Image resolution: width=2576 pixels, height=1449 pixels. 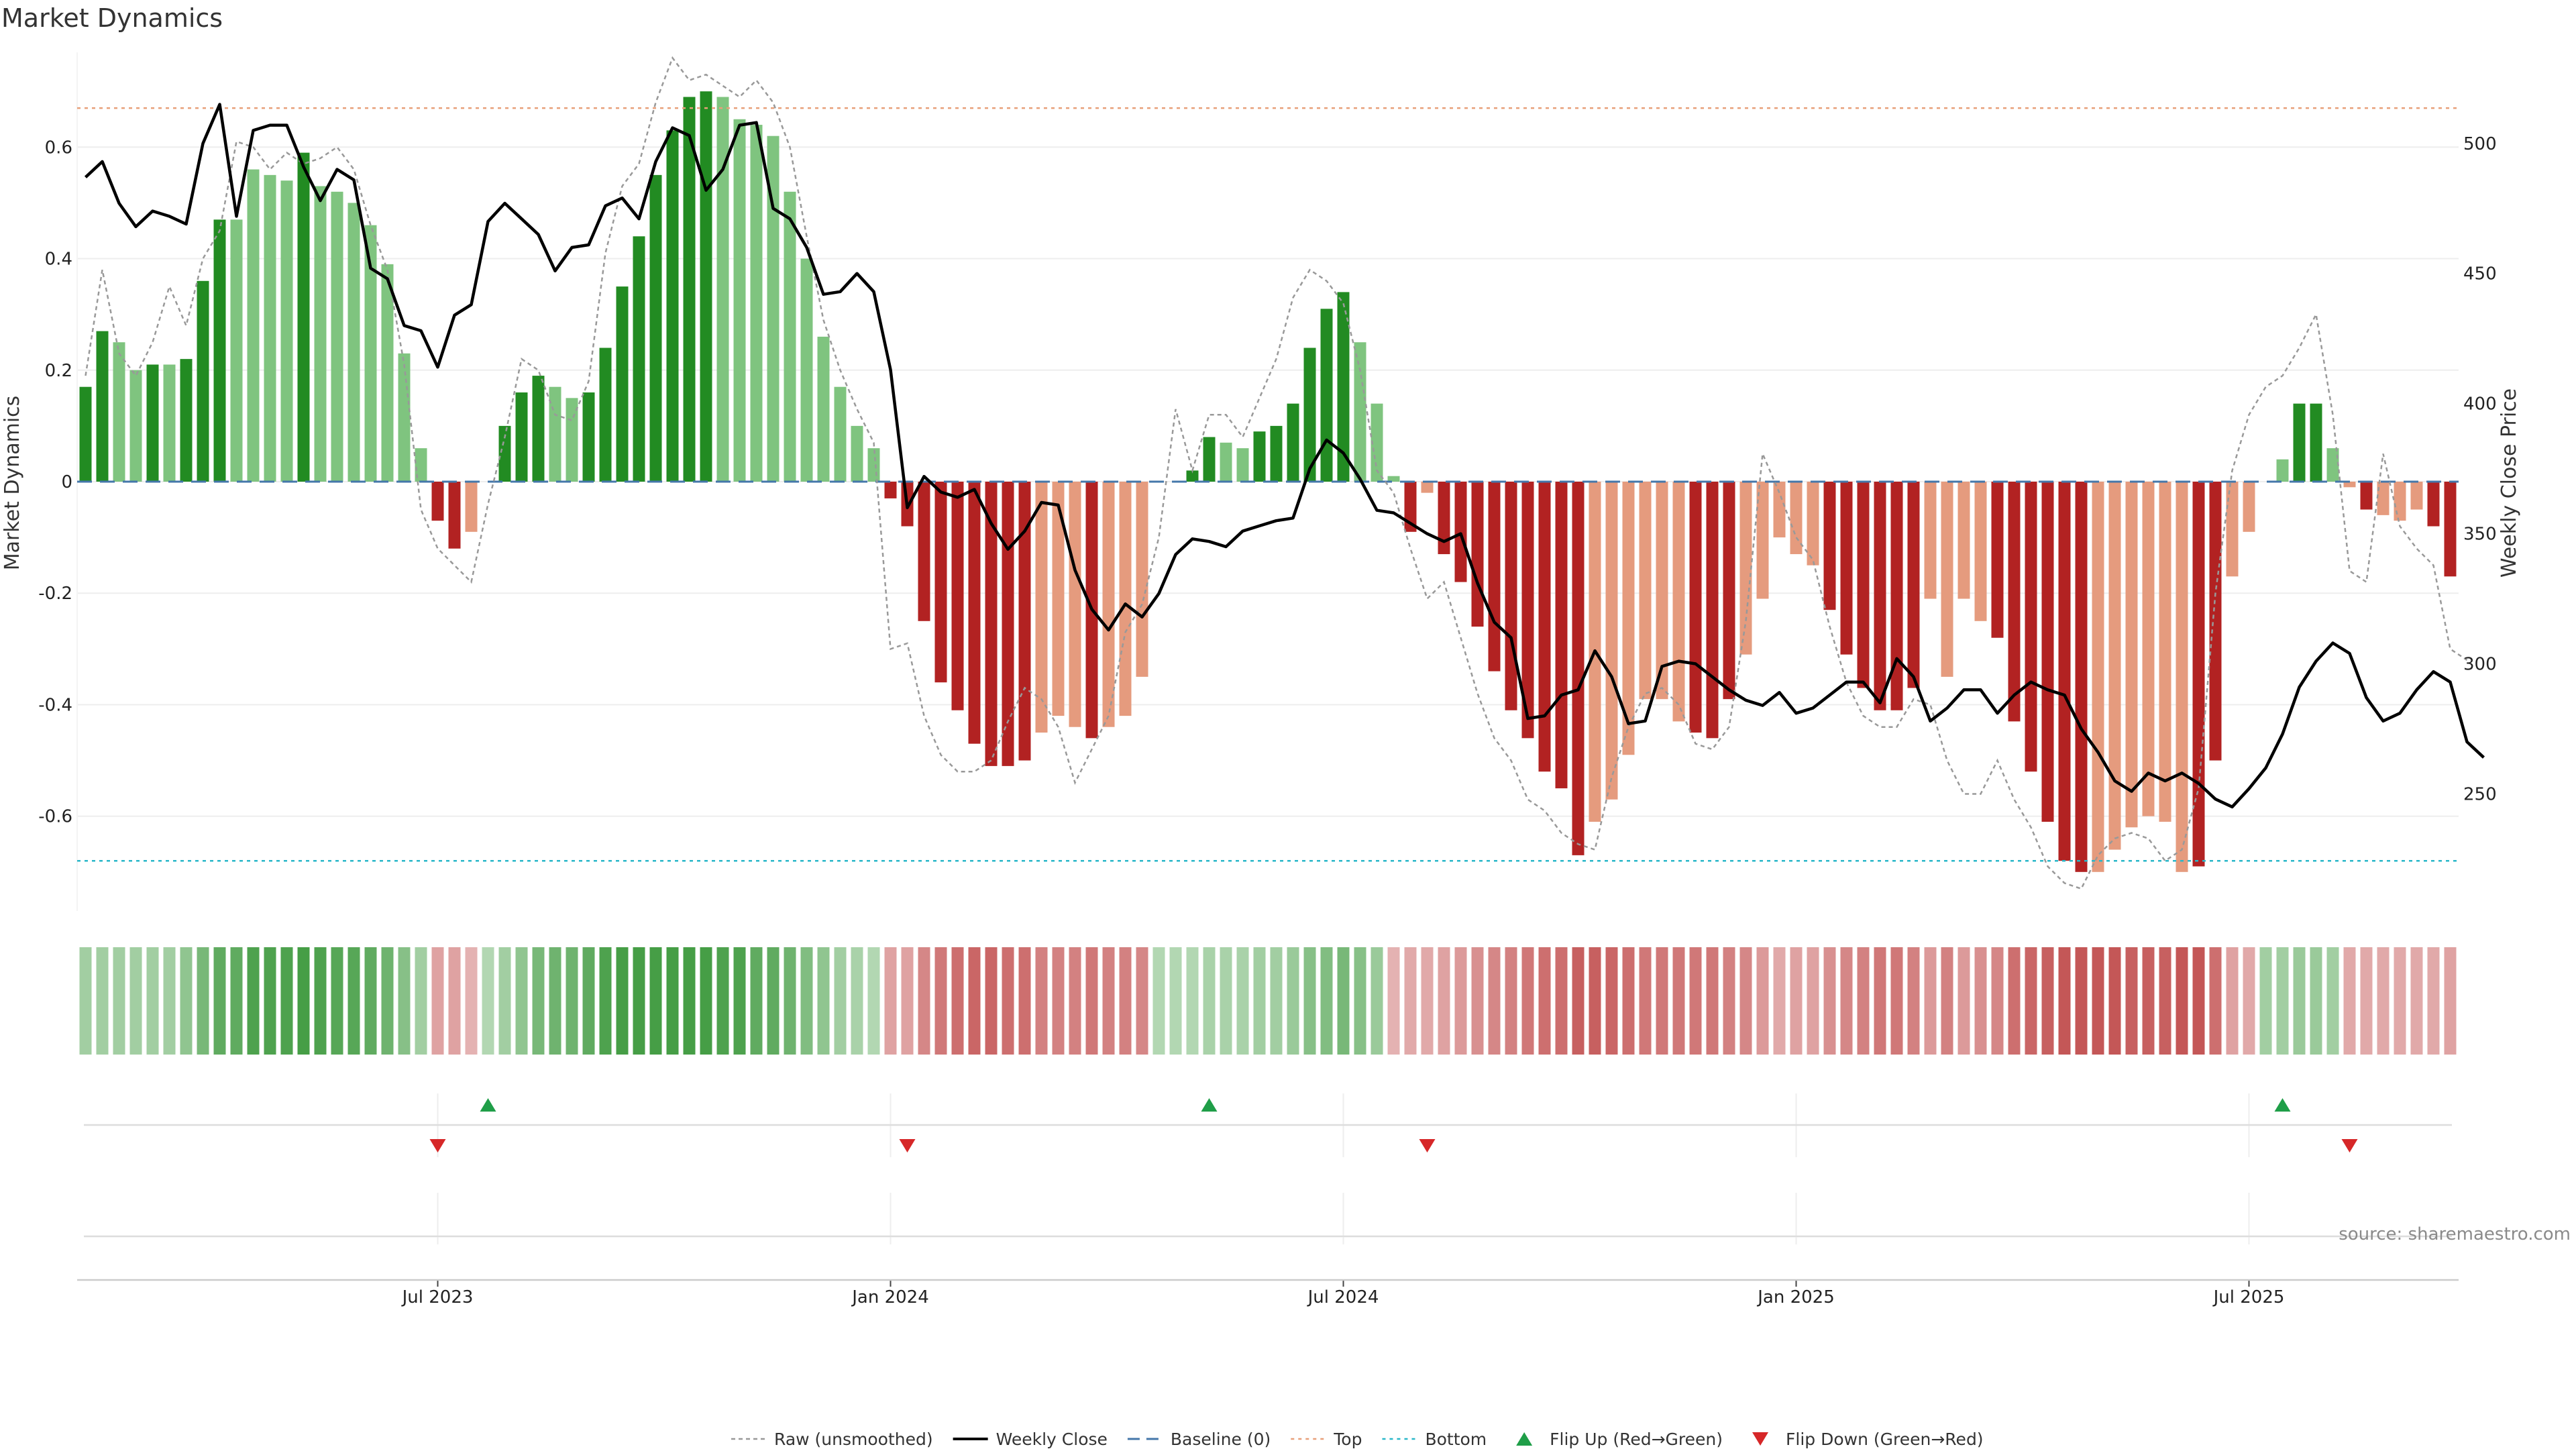 I want to click on legend-label: Baseline (0), so click(x=1221, y=1439).